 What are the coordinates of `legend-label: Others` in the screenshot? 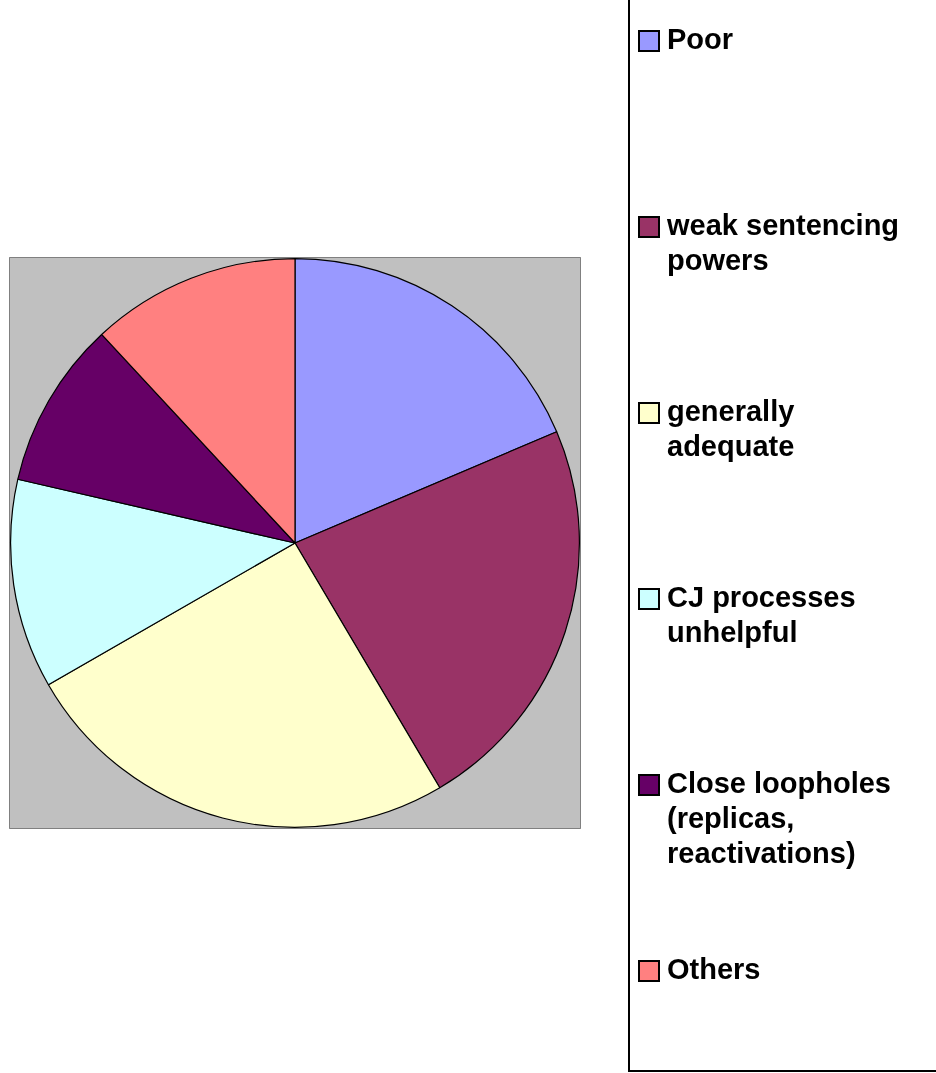 It's located at (714, 969).